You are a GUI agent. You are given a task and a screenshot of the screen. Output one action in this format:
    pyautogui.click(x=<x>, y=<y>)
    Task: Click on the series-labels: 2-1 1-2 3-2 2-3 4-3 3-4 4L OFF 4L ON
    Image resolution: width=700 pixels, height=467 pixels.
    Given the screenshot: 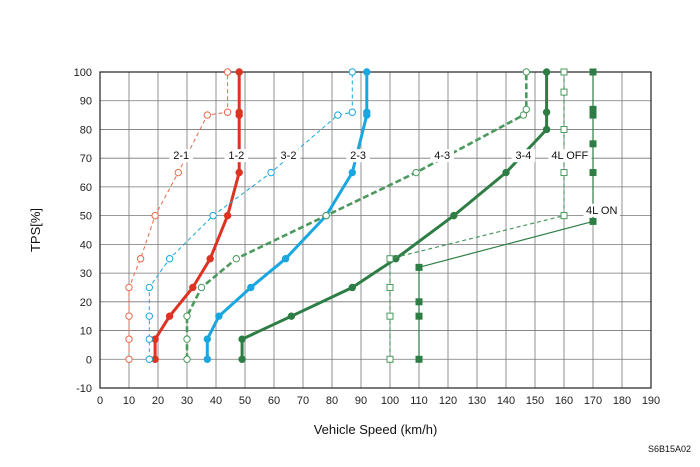 What is the action you would take?
    pyautogui.click(x=394, y=183)
    